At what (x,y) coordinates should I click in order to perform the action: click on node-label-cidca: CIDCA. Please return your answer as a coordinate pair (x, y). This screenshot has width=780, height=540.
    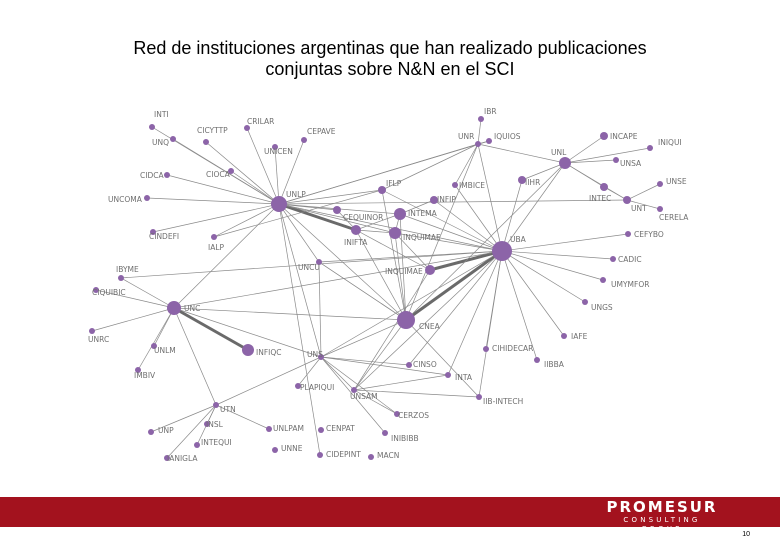
    Looking at the image, I should click on (152, 175).